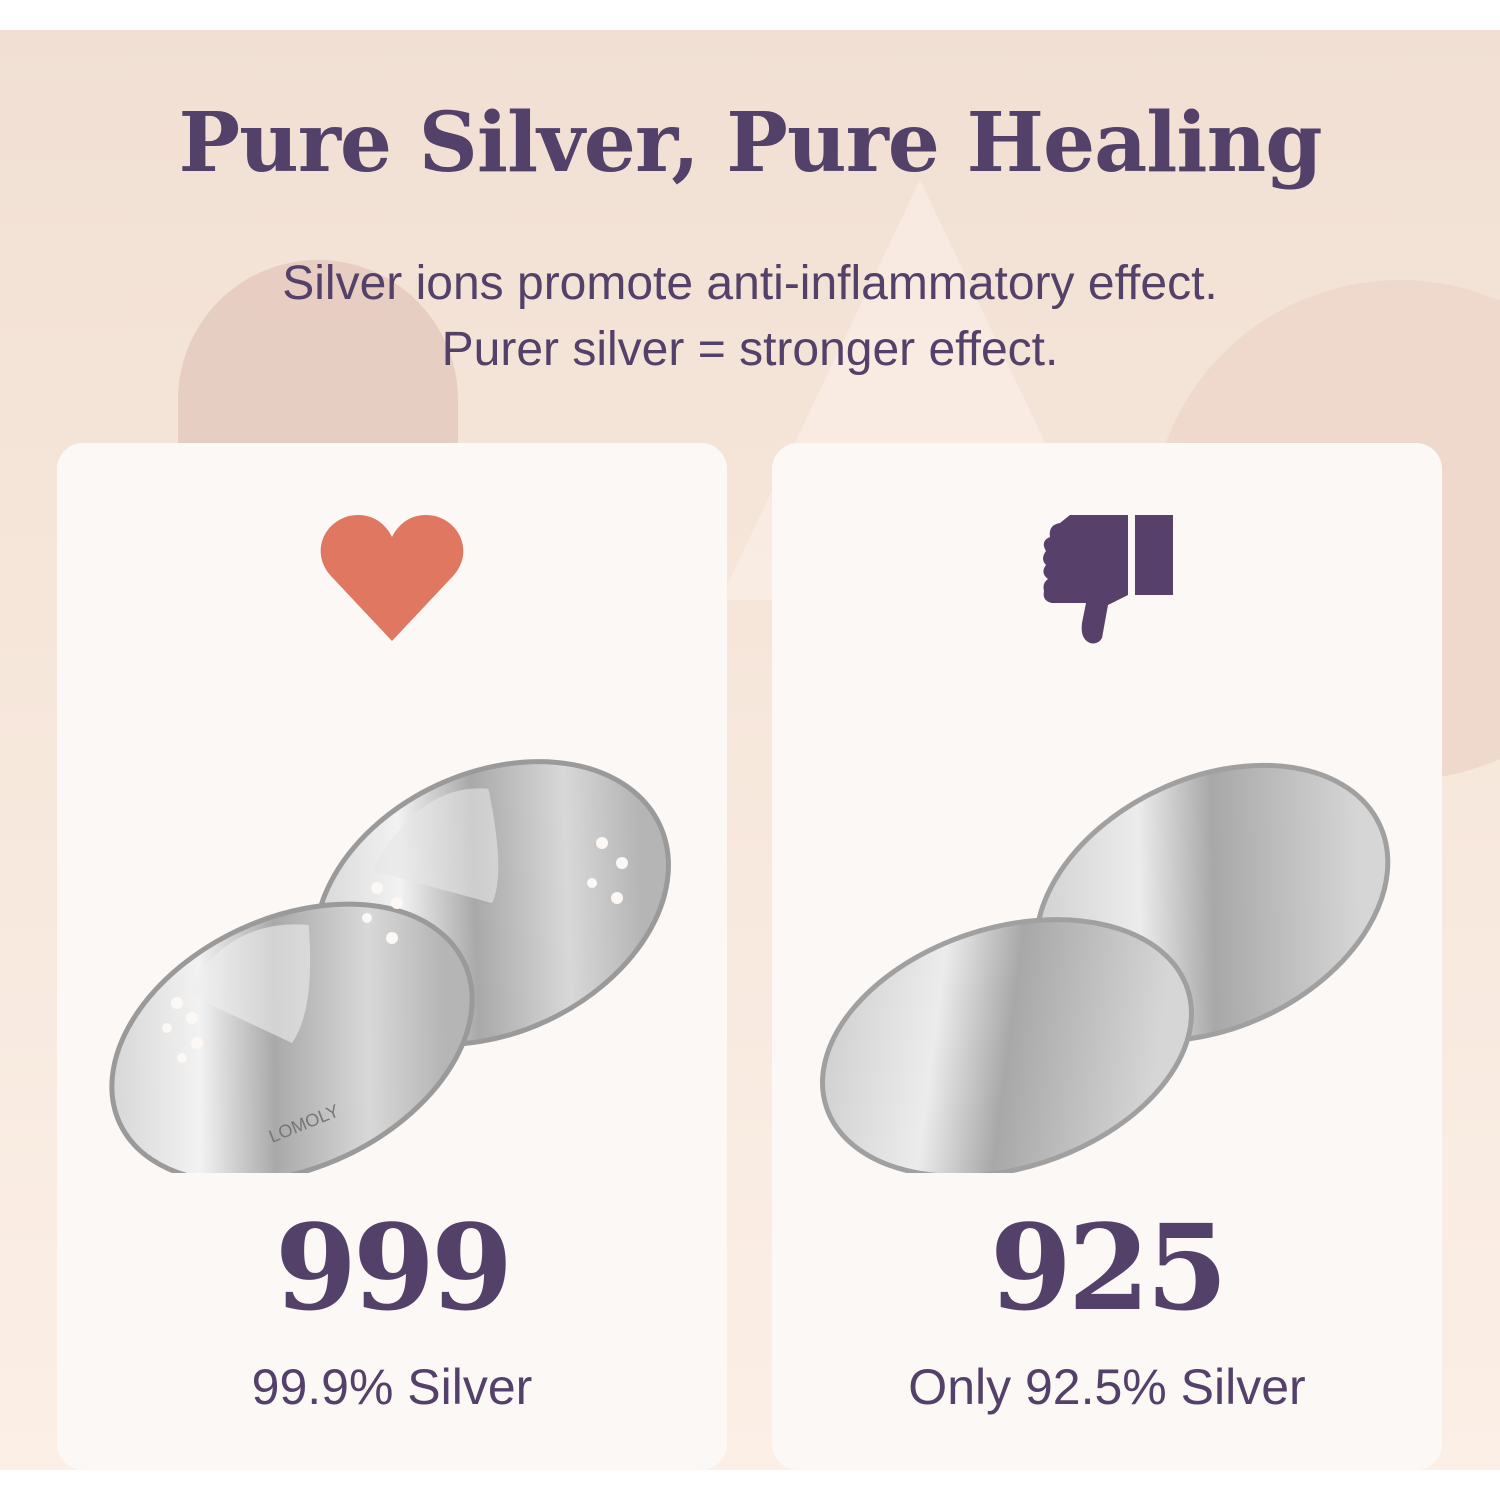 The image size is (1500, 1500). Describe the element at coordinates (750, 349) in the screenshot. I see `subtitle-line-2: Purer silver = stronger effect.` at that location.